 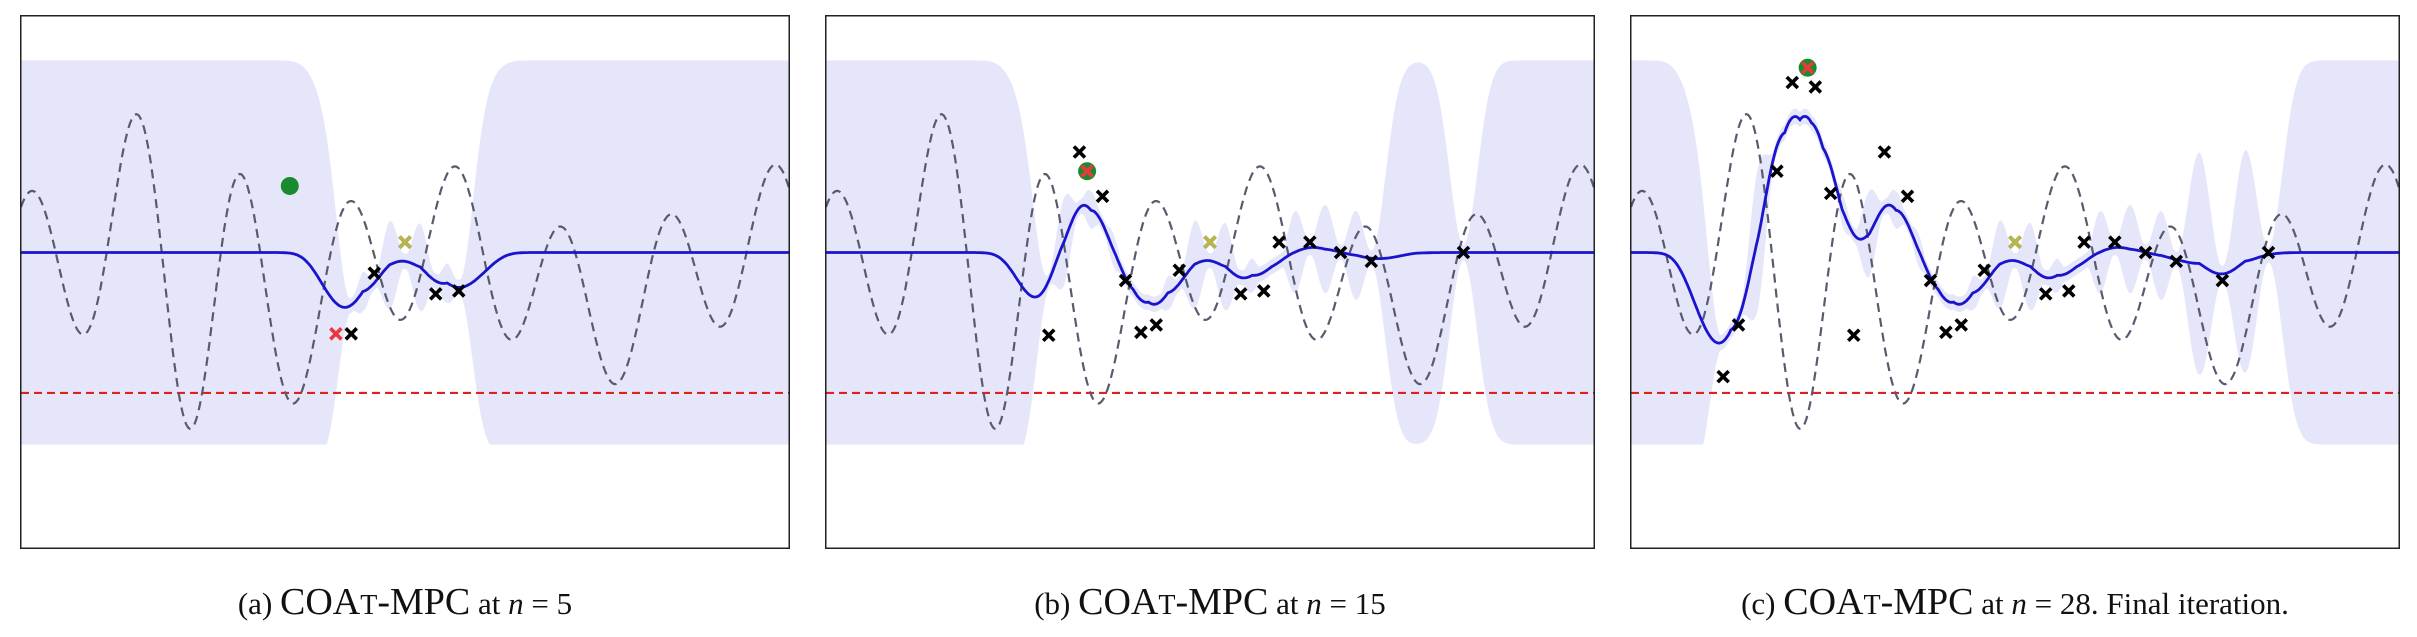 I want to click on caption-a: (a) COAT-MPC at n = 5, so click(x=405, y=602).